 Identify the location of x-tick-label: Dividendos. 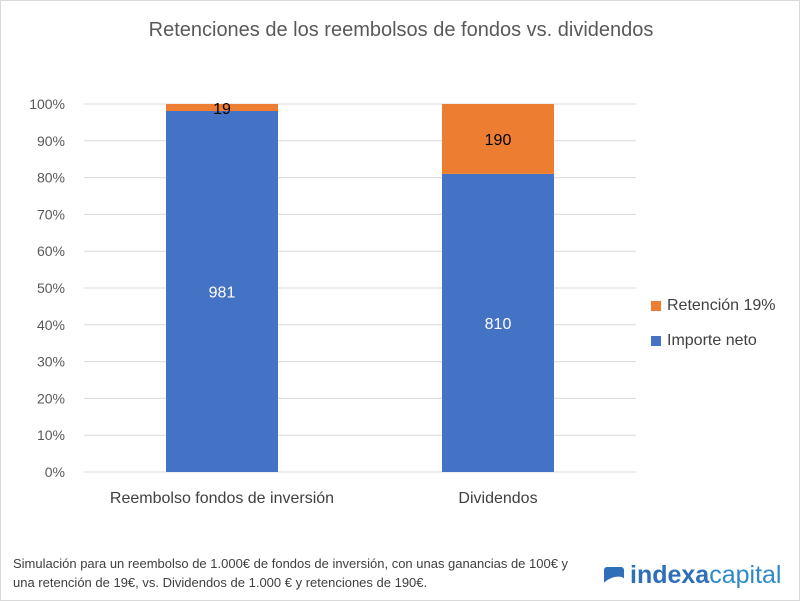
(497, 498).